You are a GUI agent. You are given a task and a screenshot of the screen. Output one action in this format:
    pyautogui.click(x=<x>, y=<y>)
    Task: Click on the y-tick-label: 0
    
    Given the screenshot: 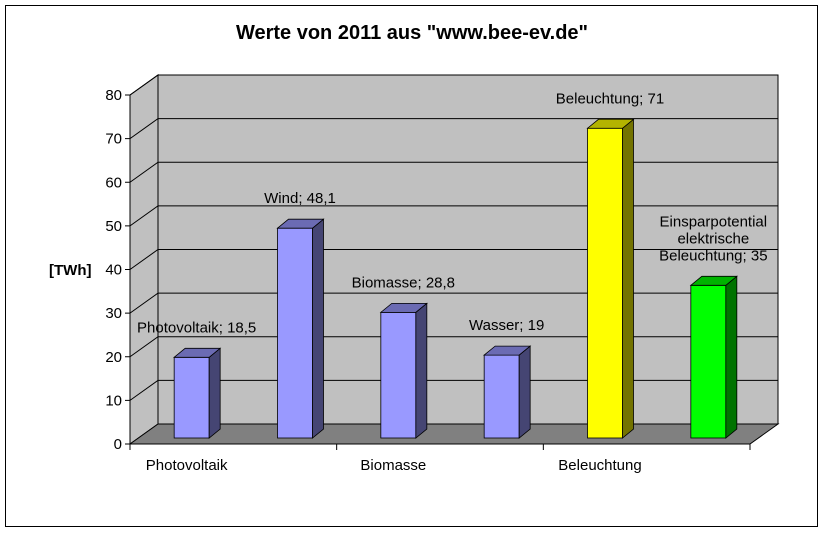 What is the action you would take?
    pyautogui.click(x=118, y=444)
    